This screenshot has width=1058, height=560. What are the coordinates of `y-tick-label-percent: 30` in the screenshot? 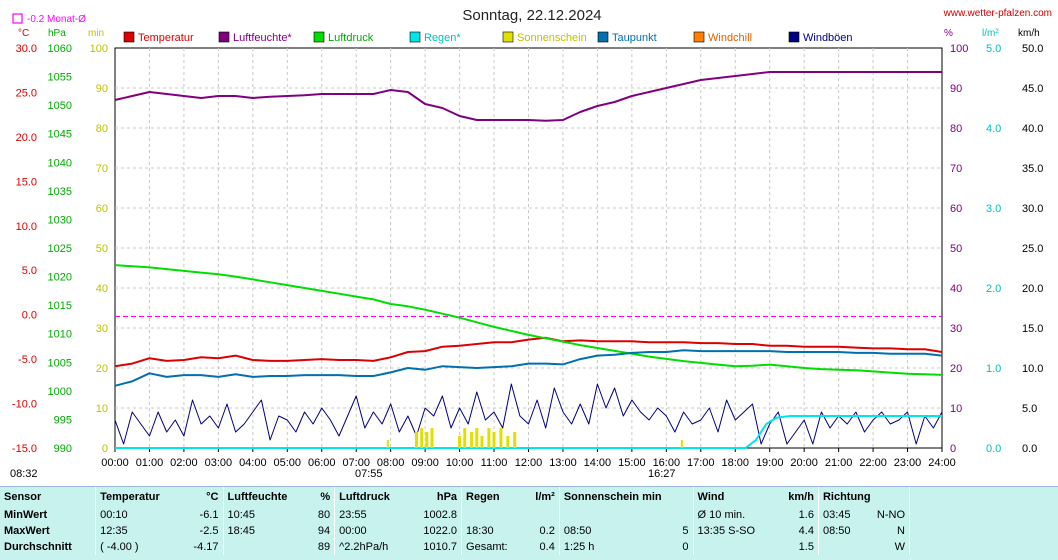 It's located at (956, 329).